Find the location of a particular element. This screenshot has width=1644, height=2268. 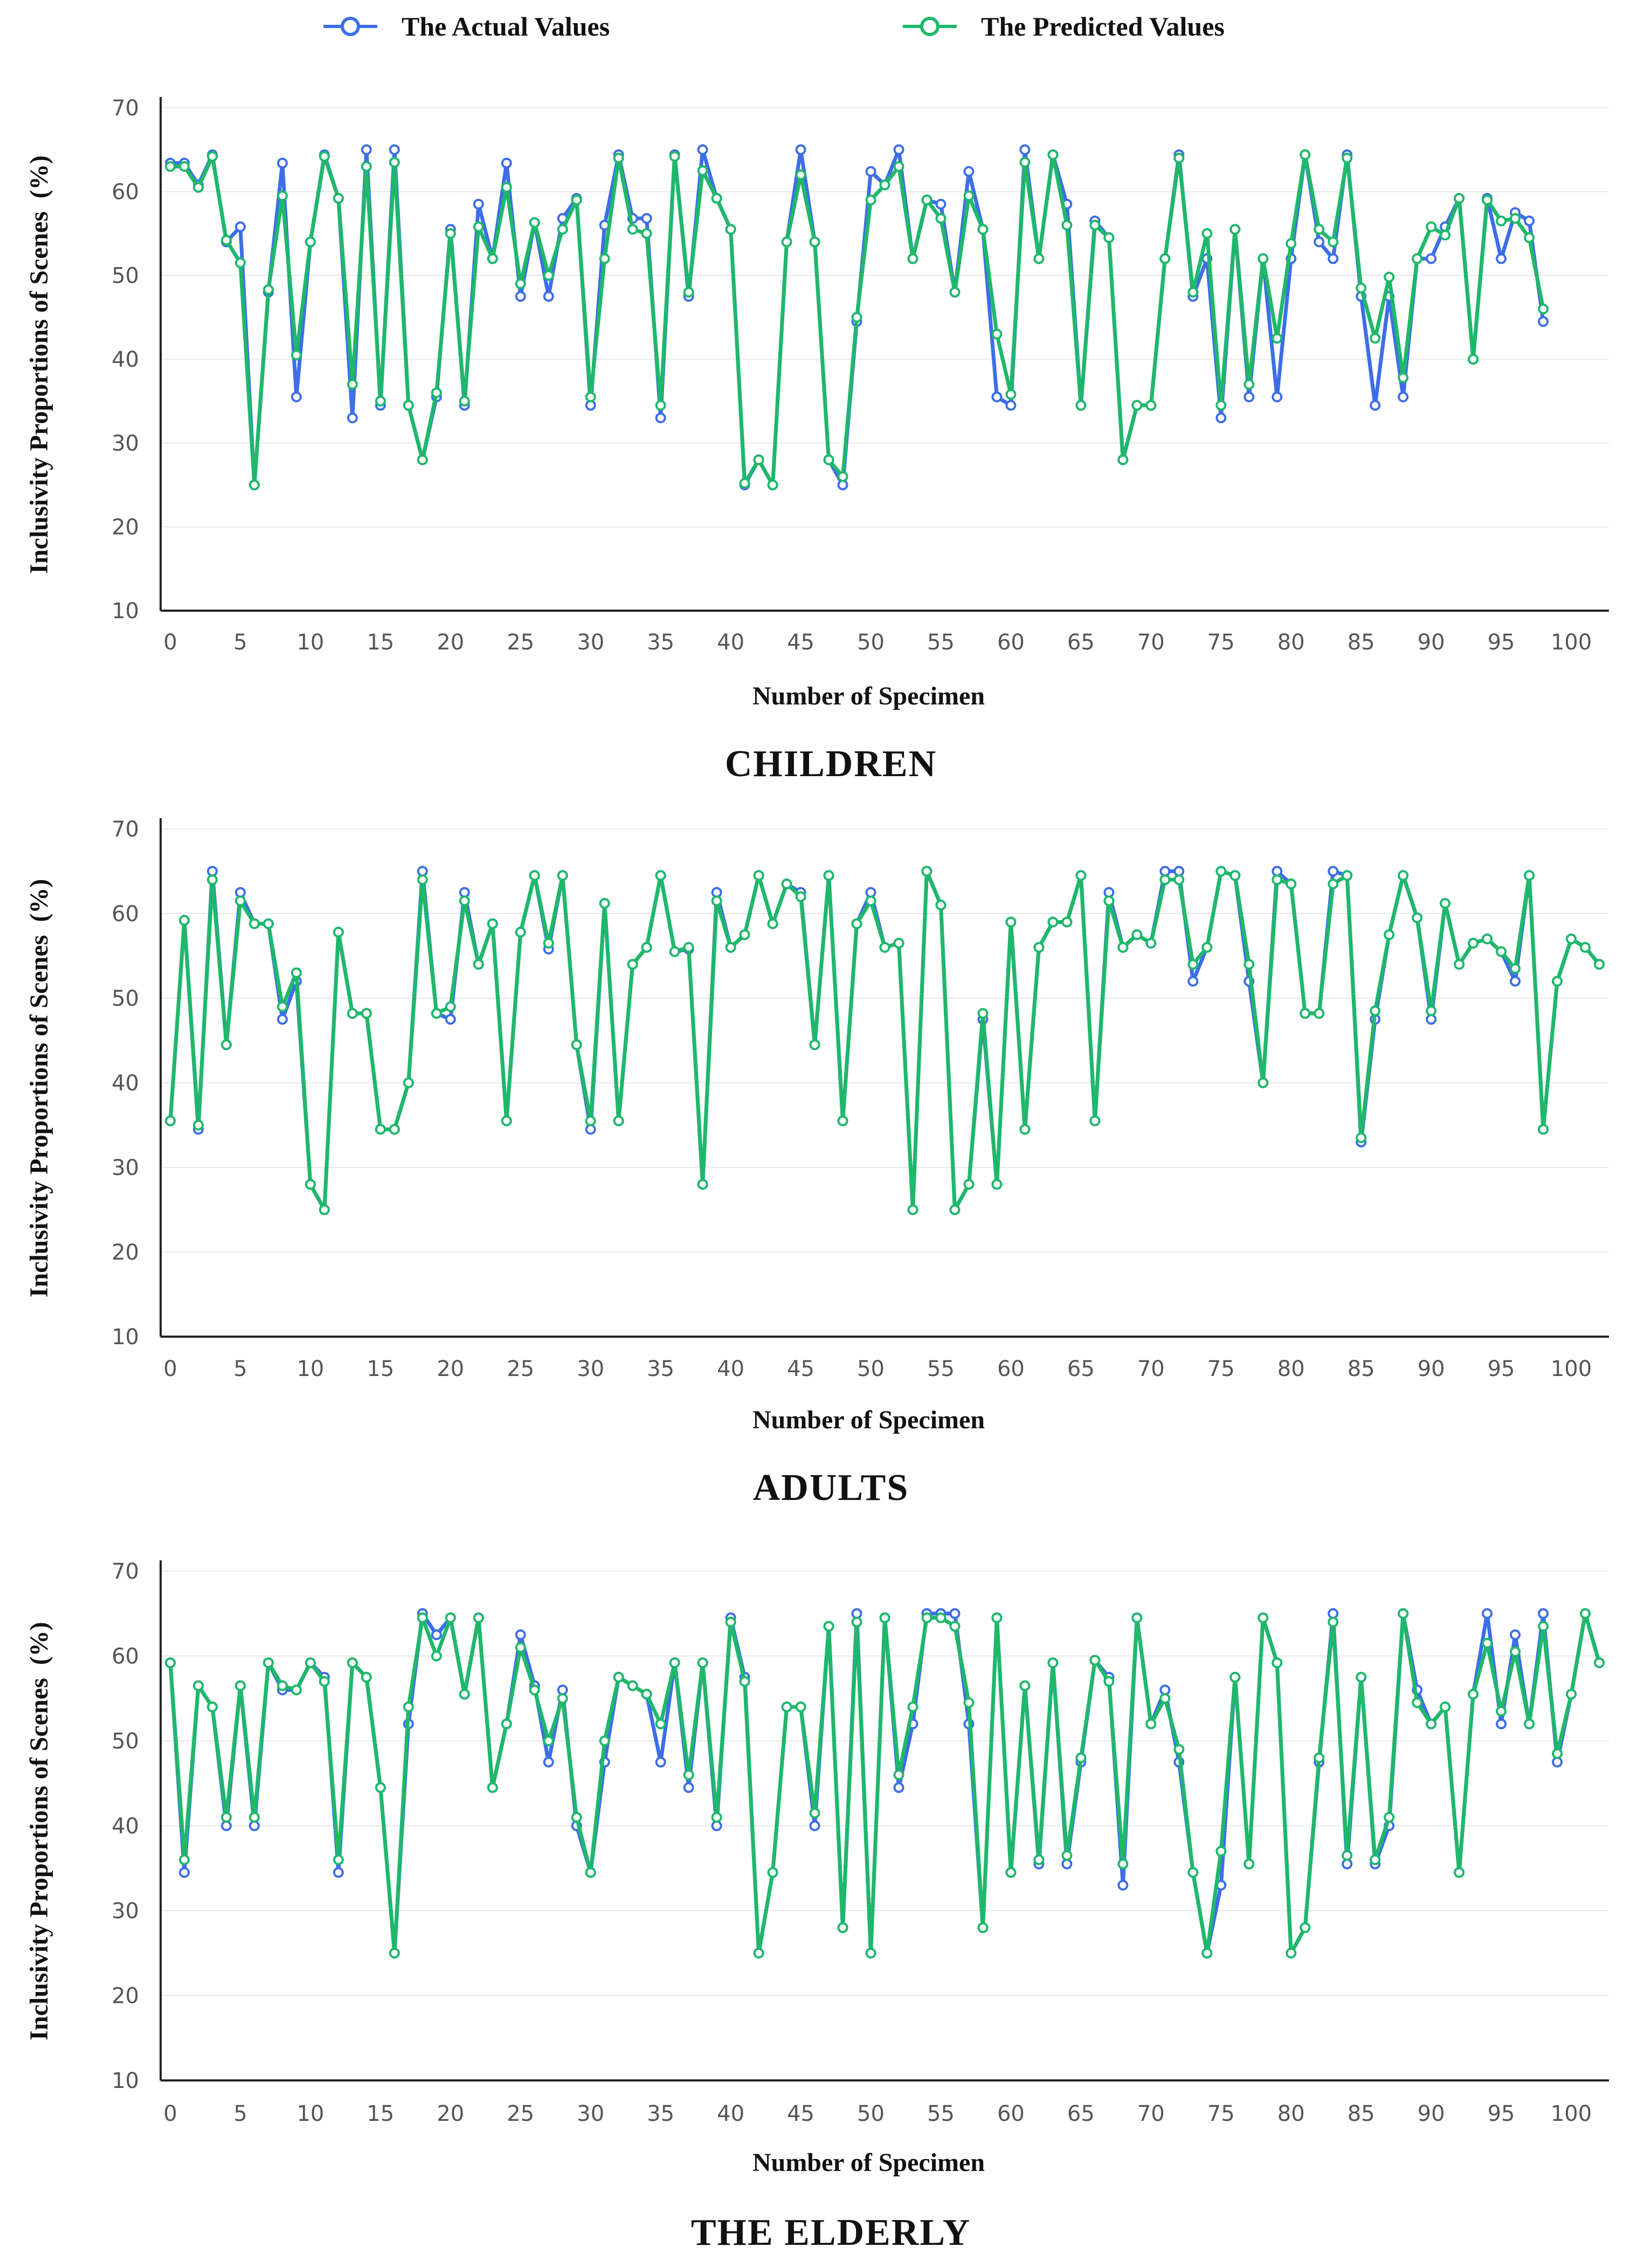

series-actual is located at coordinates (885, 1040).